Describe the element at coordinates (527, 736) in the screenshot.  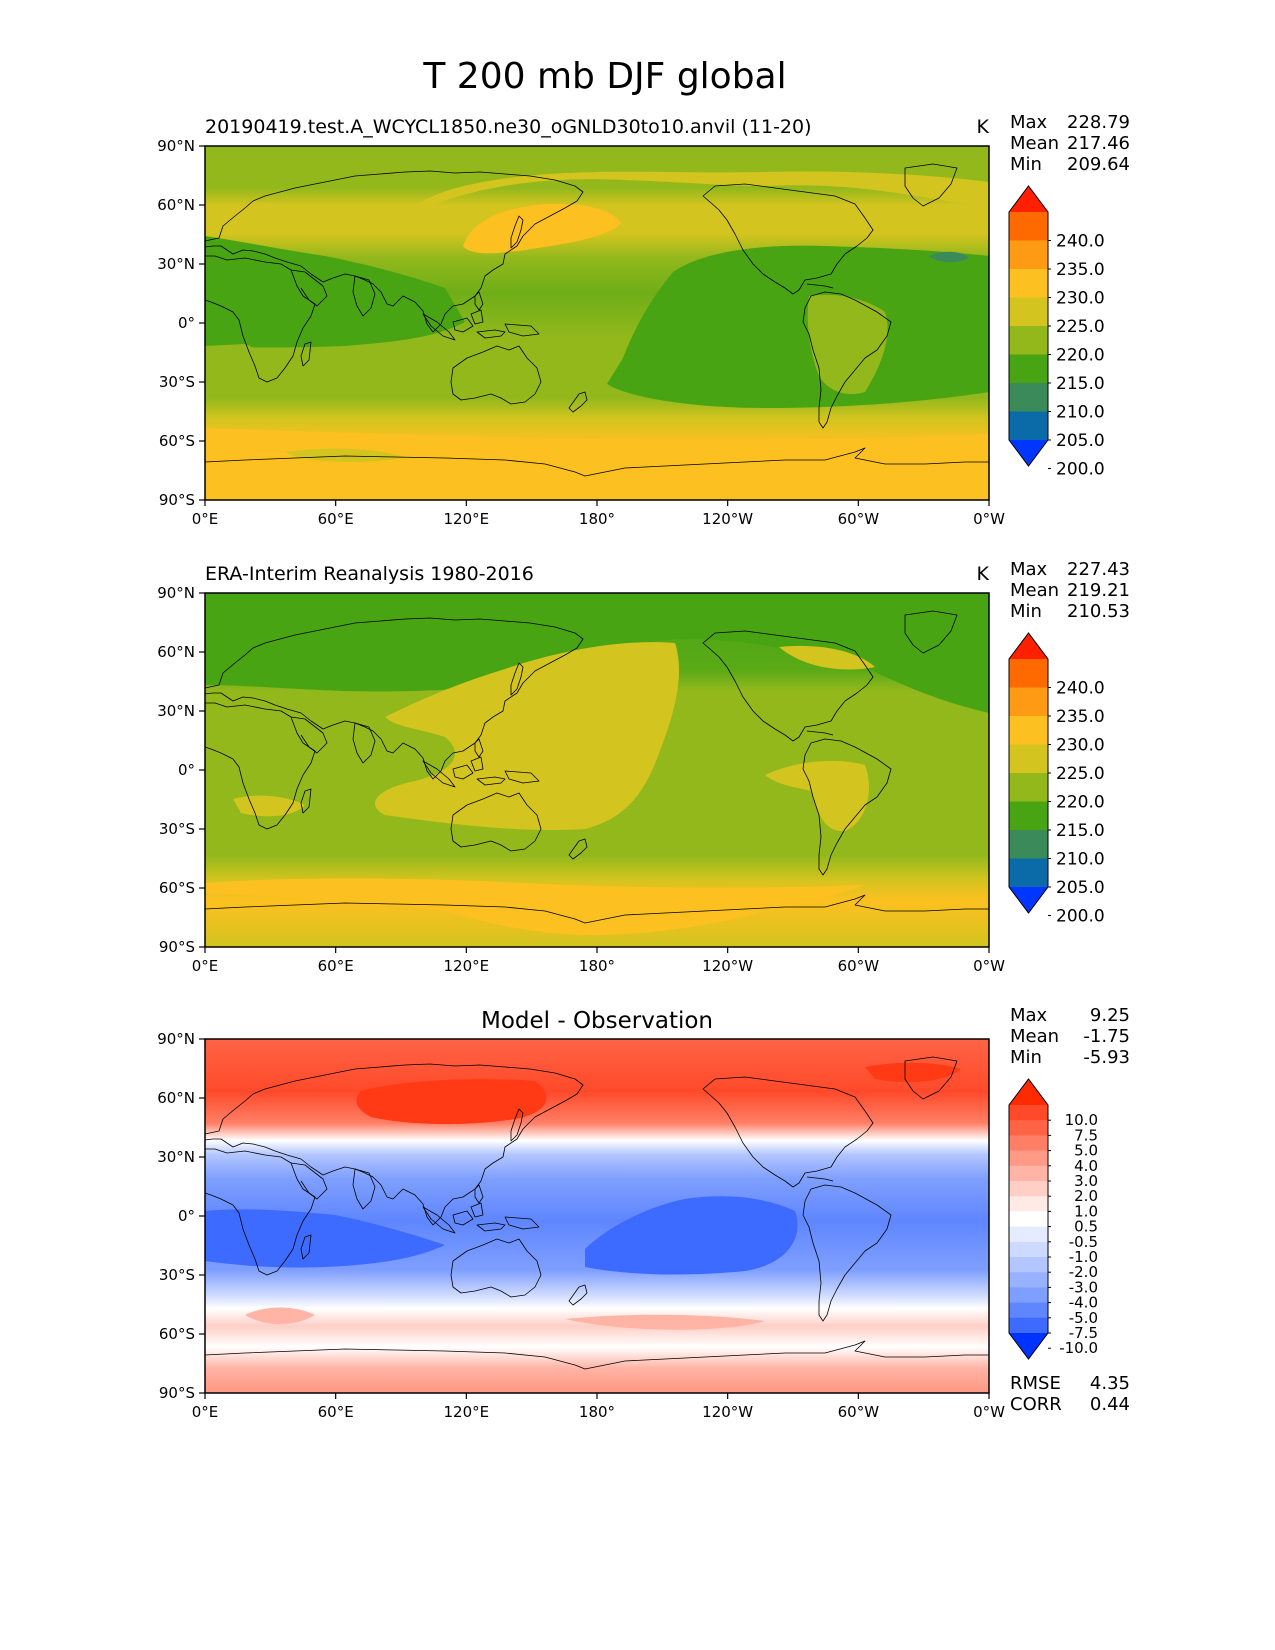
I see `obs-region-west-pacific-warm` at that location.